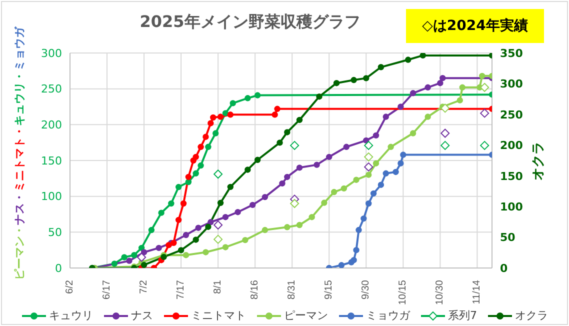  I want to click on x-tick-label: 8/31, so click(292, 290).